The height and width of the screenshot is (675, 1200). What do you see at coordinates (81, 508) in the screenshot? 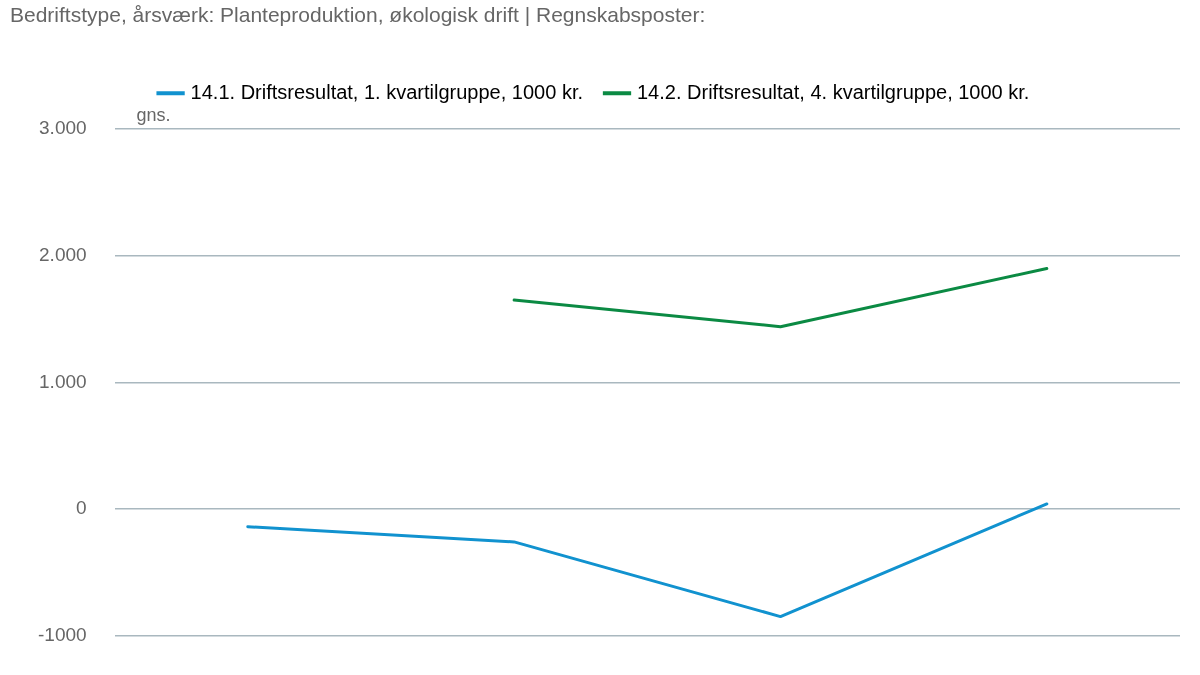
I see `y-tick-label: 0` at bounding box center [81, 508].